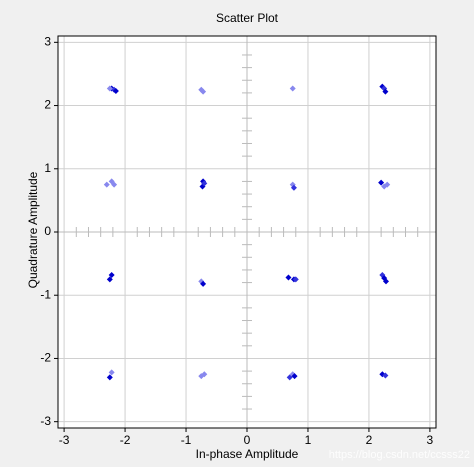 The image size is (474, 467). Describe the element at coordinates (47, 168) in the screenshot. I see `y-tick-label: 1` at that location.